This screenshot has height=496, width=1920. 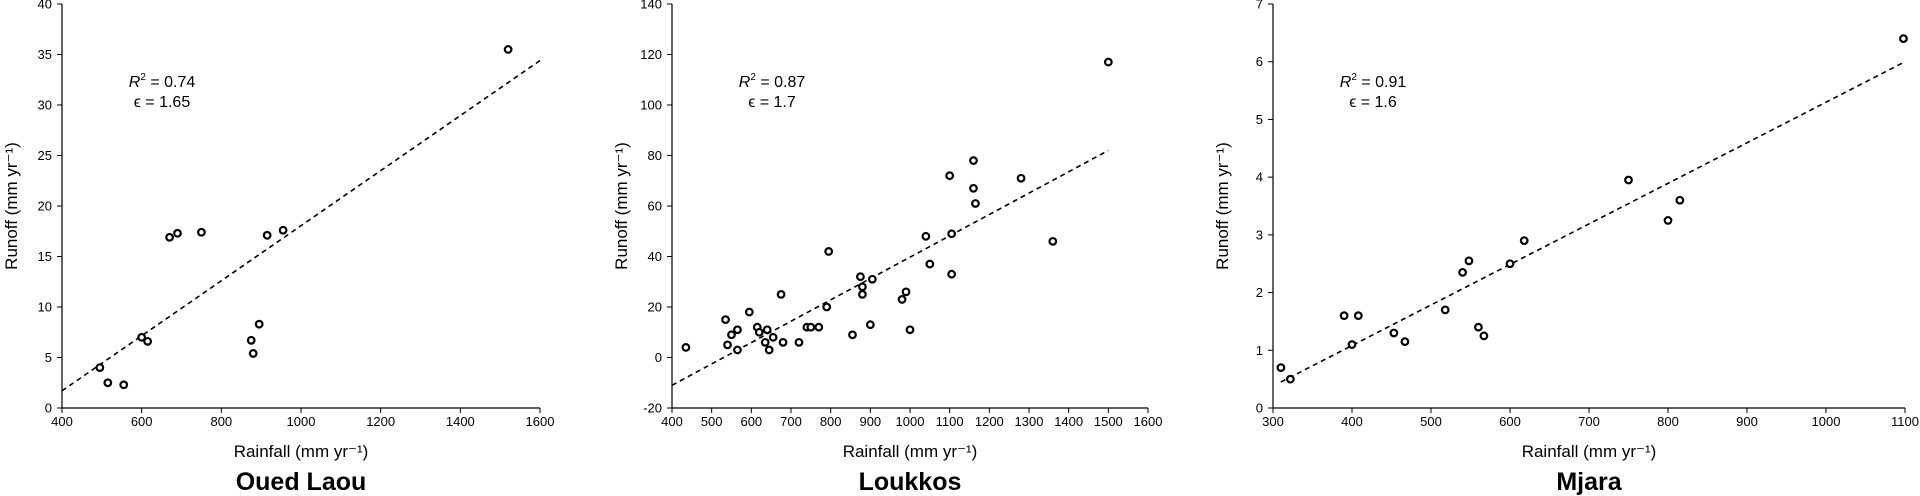 What do you see at coordinates (1259, 61) in the screenshot?
I see `y-tick-label: 6` at bounding box center [1259, 61].